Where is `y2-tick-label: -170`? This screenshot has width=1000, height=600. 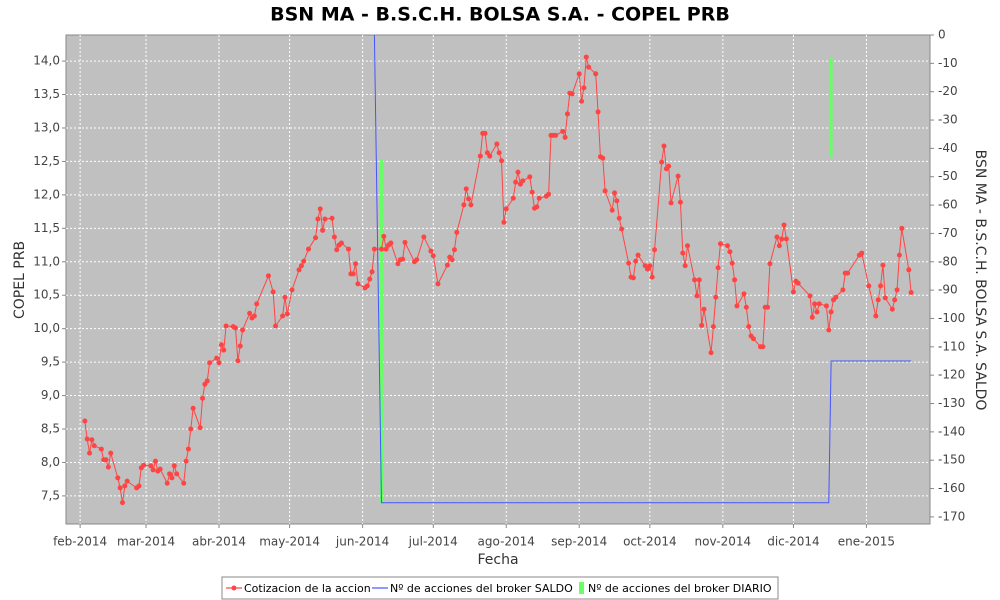 y2-tick-label: -170 is located at coordinates (951, 516).